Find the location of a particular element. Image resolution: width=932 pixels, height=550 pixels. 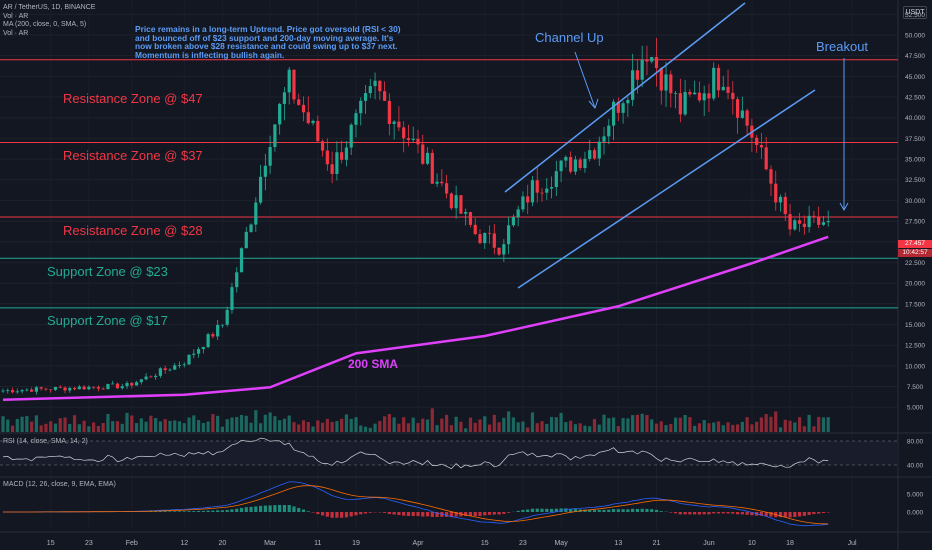

price-tick: 22.500 is located at coordinates (915, 263).